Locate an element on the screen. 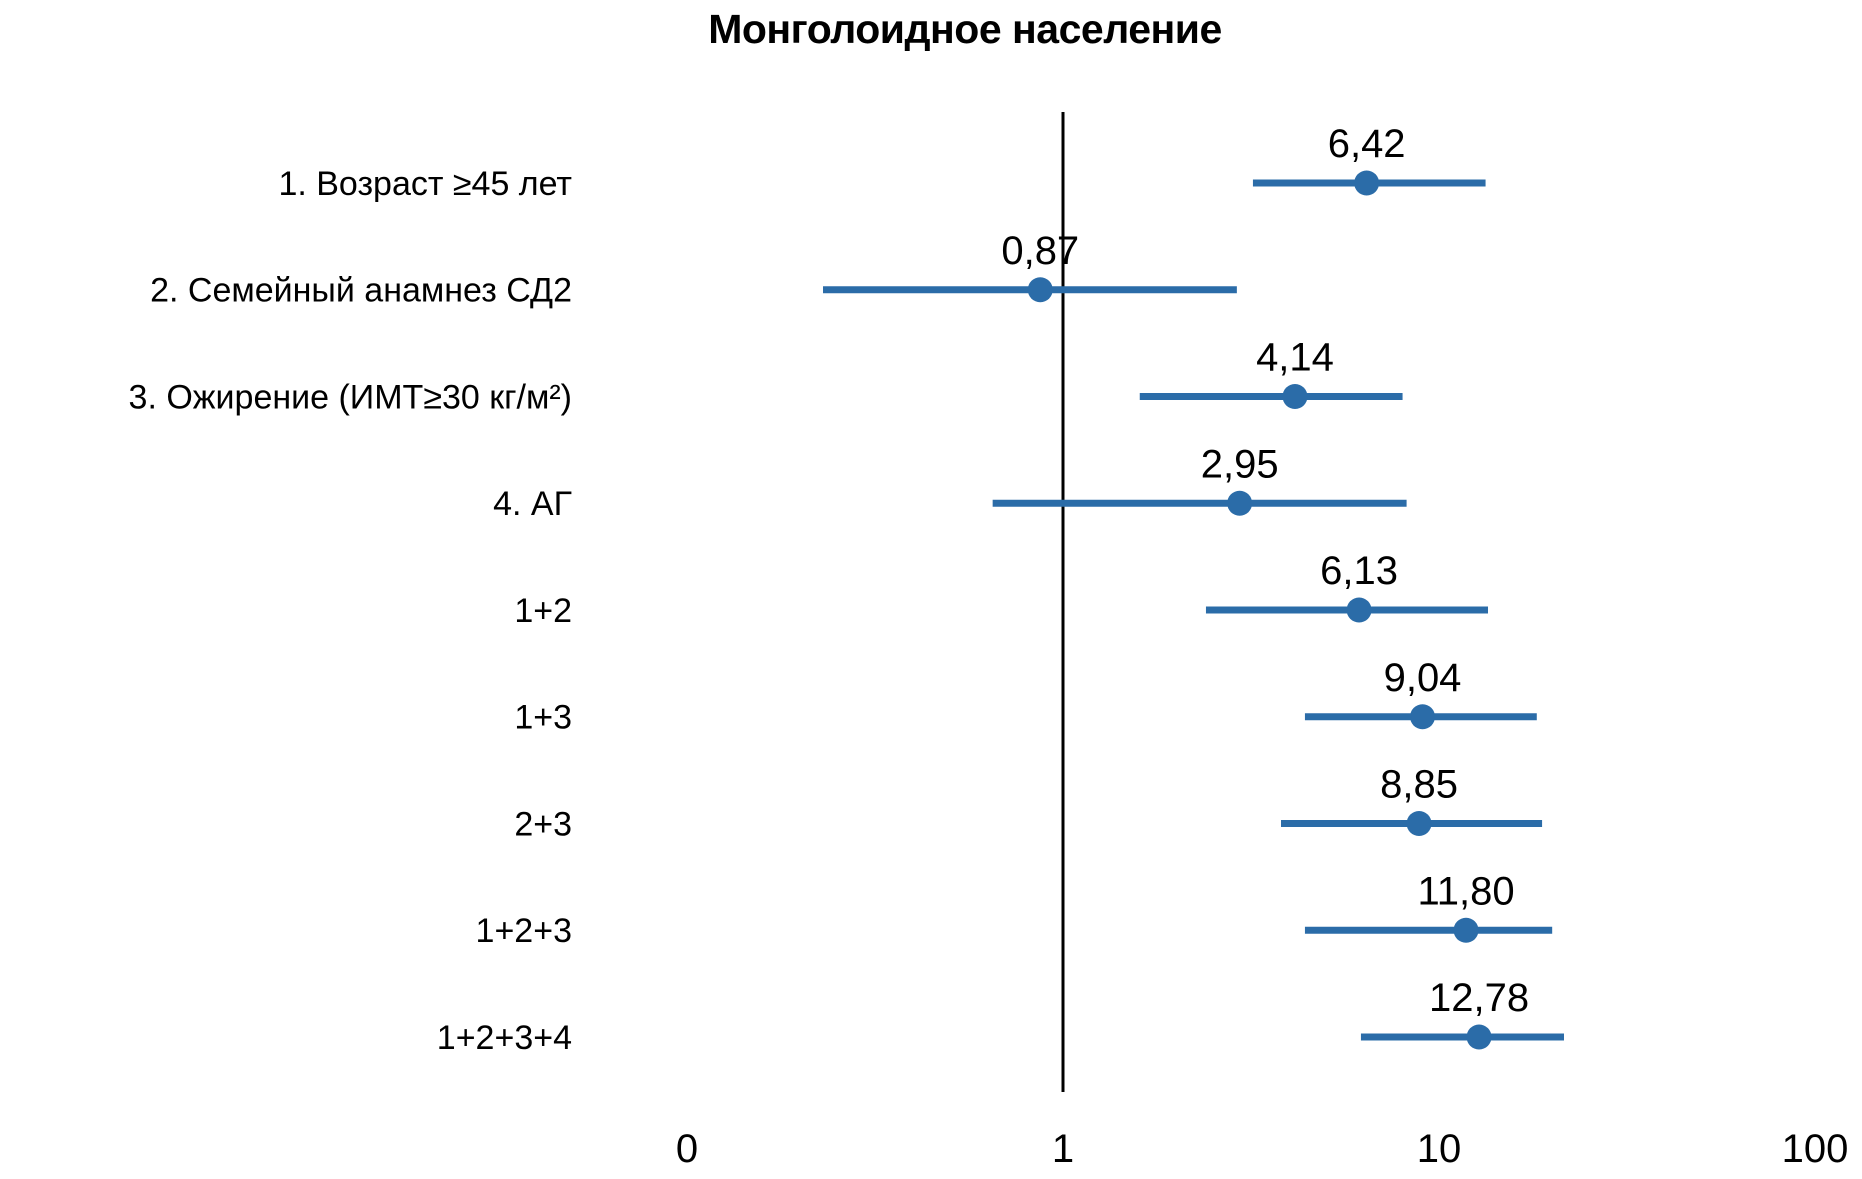 The width and height of the screenshot is (1862, 1179). category-label: 1+3 is located at coordinates (543, 718).